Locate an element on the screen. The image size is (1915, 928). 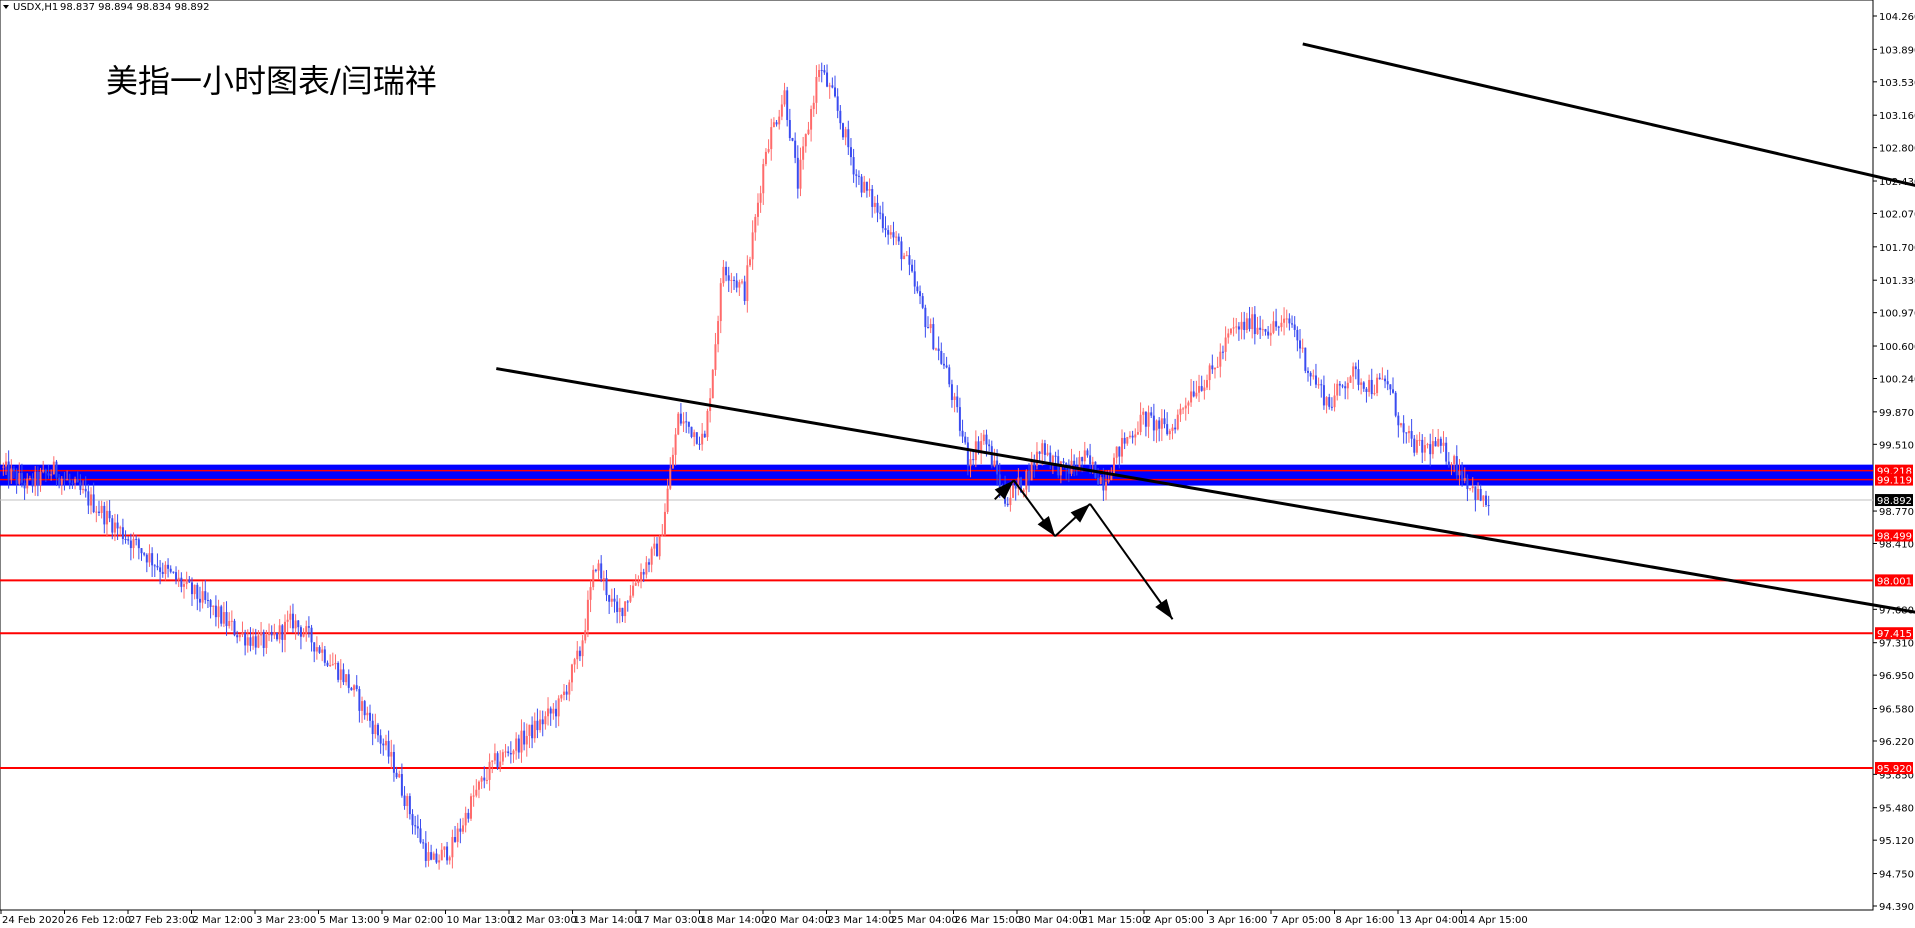
y-tick-label: 101.700 is located at coordinates (1897, 248).